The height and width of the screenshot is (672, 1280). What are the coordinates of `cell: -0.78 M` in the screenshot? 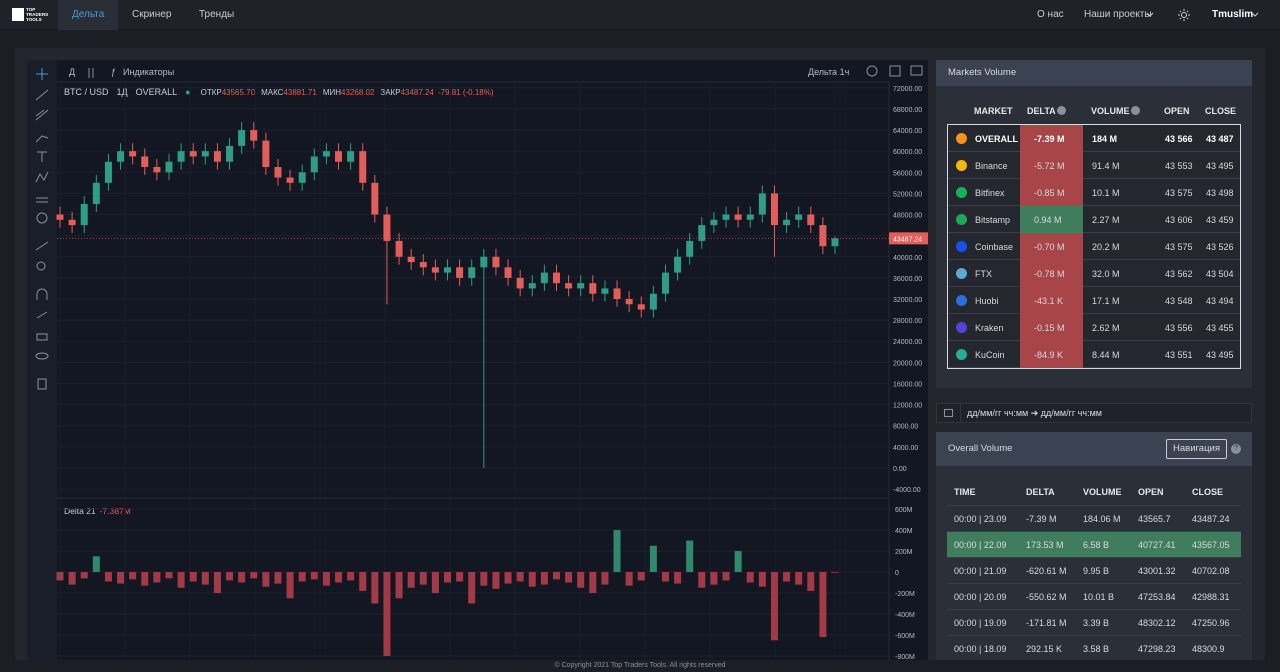 It's located at (1049, 274).